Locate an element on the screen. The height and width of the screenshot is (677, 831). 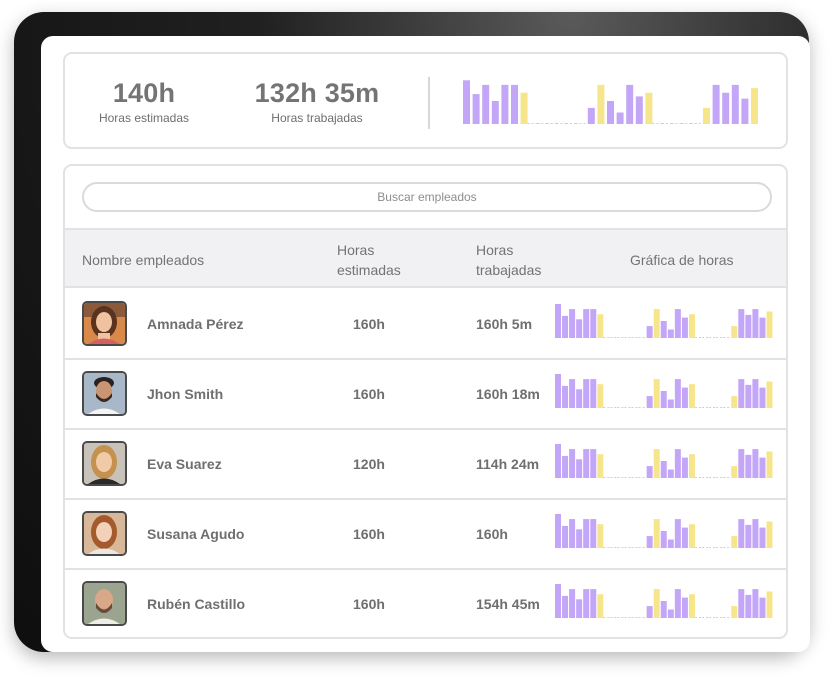
man-avatar-icon is located at coordinates (104, 603).